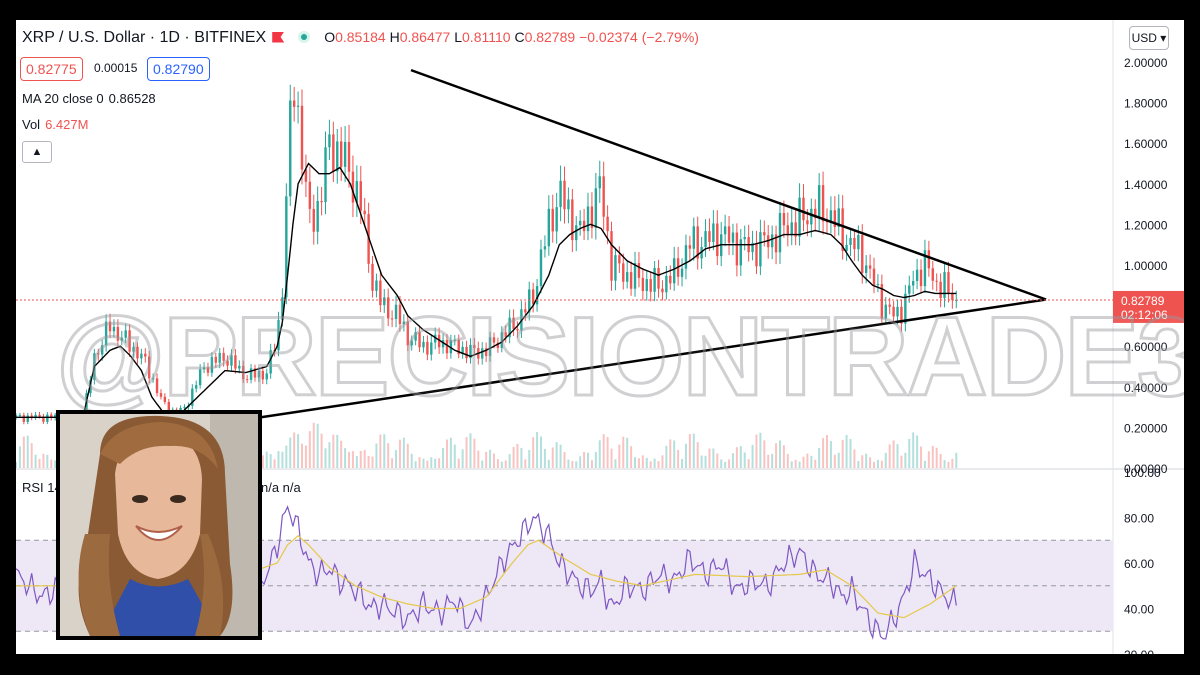 The image size is (1200, 675). Describe the element at coordinates (144, 37) in the screenshot. I see `symbol-title: XRP / U.S. Dollar · 1D · BITFINEX` at that location.